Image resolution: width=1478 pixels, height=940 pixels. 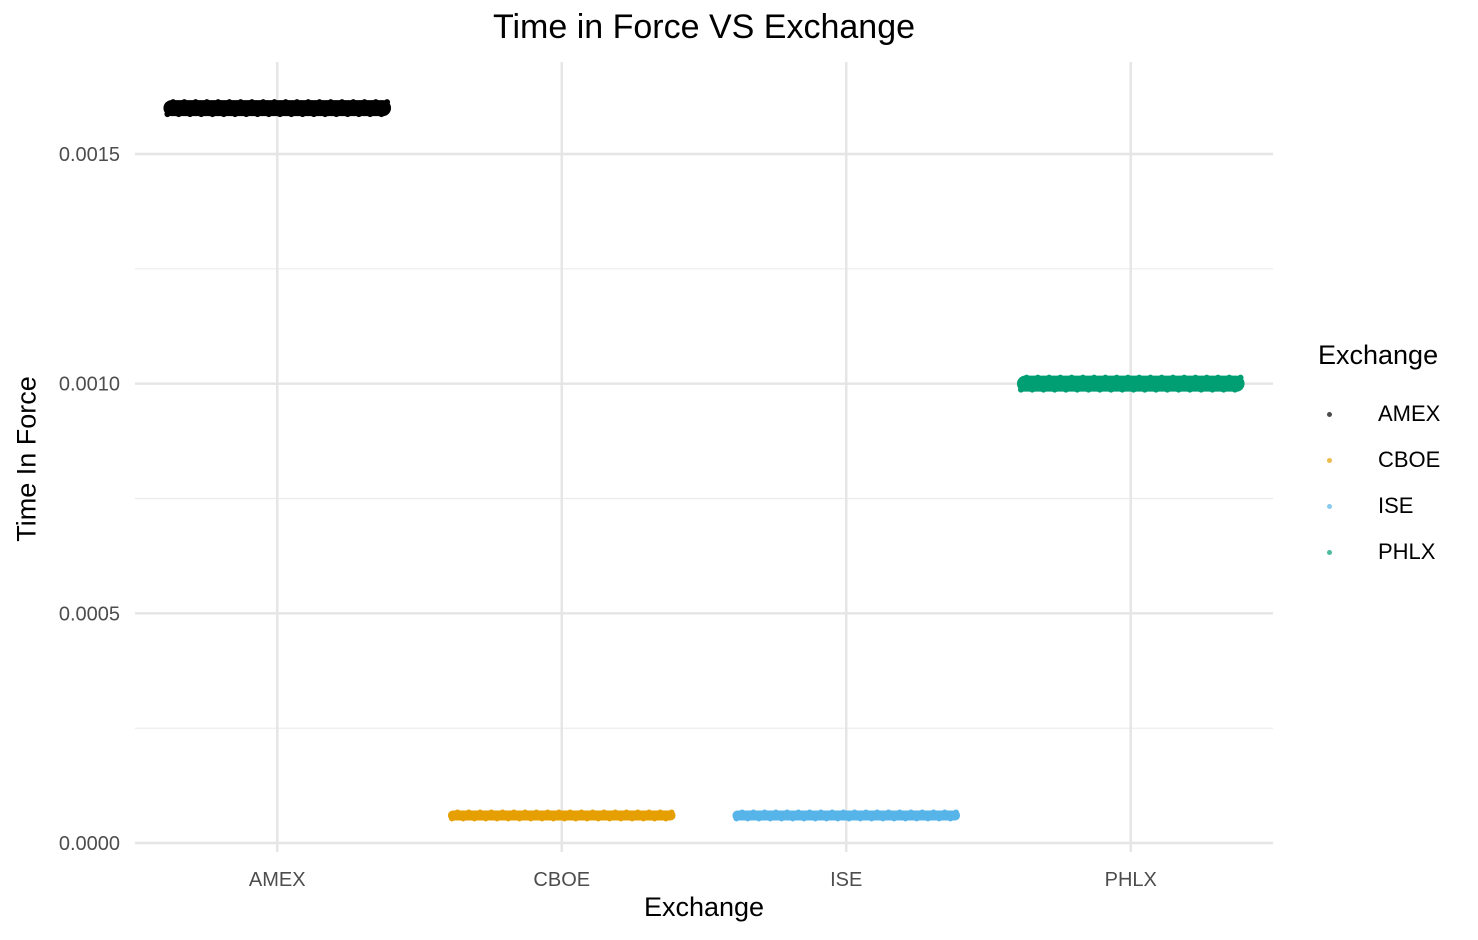 I want to click on y-tick-label: 0.0000, so click(x=89, y=844).